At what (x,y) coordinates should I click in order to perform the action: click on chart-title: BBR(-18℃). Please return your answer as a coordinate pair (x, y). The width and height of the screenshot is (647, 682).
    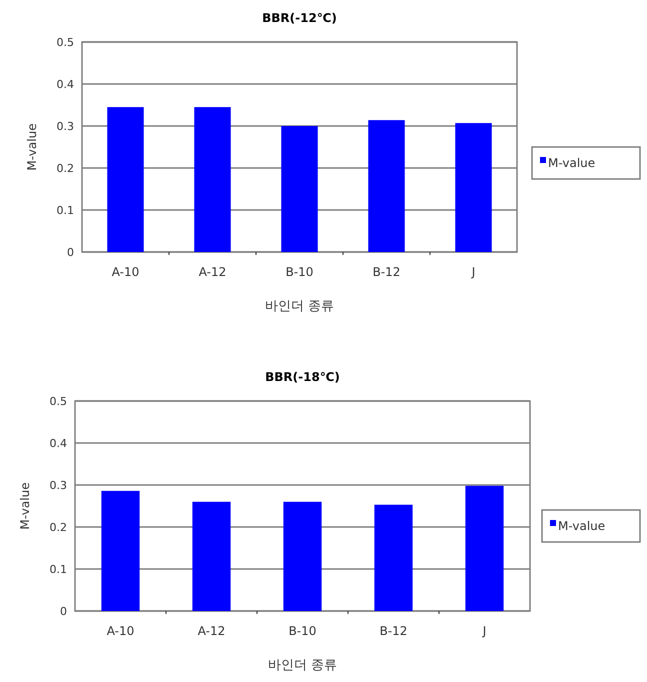
    Looking at the image, I should click on (302, 377).